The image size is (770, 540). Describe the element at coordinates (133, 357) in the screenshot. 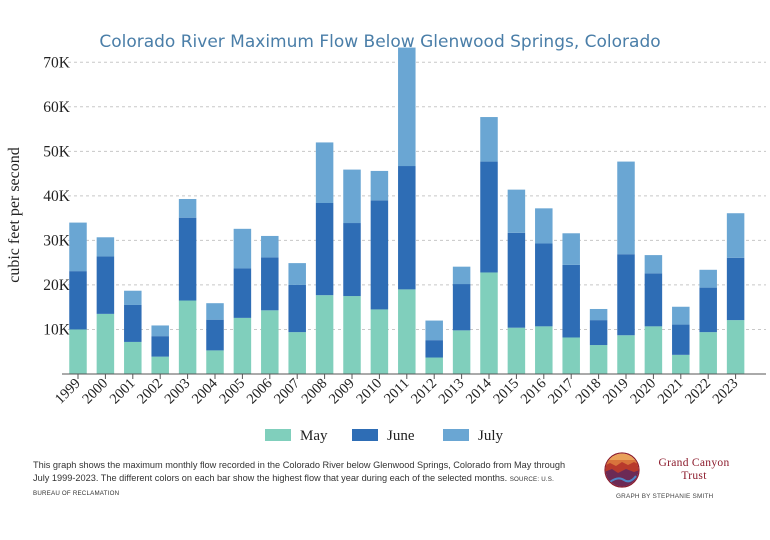

I see `bar-may-2001` at that location.